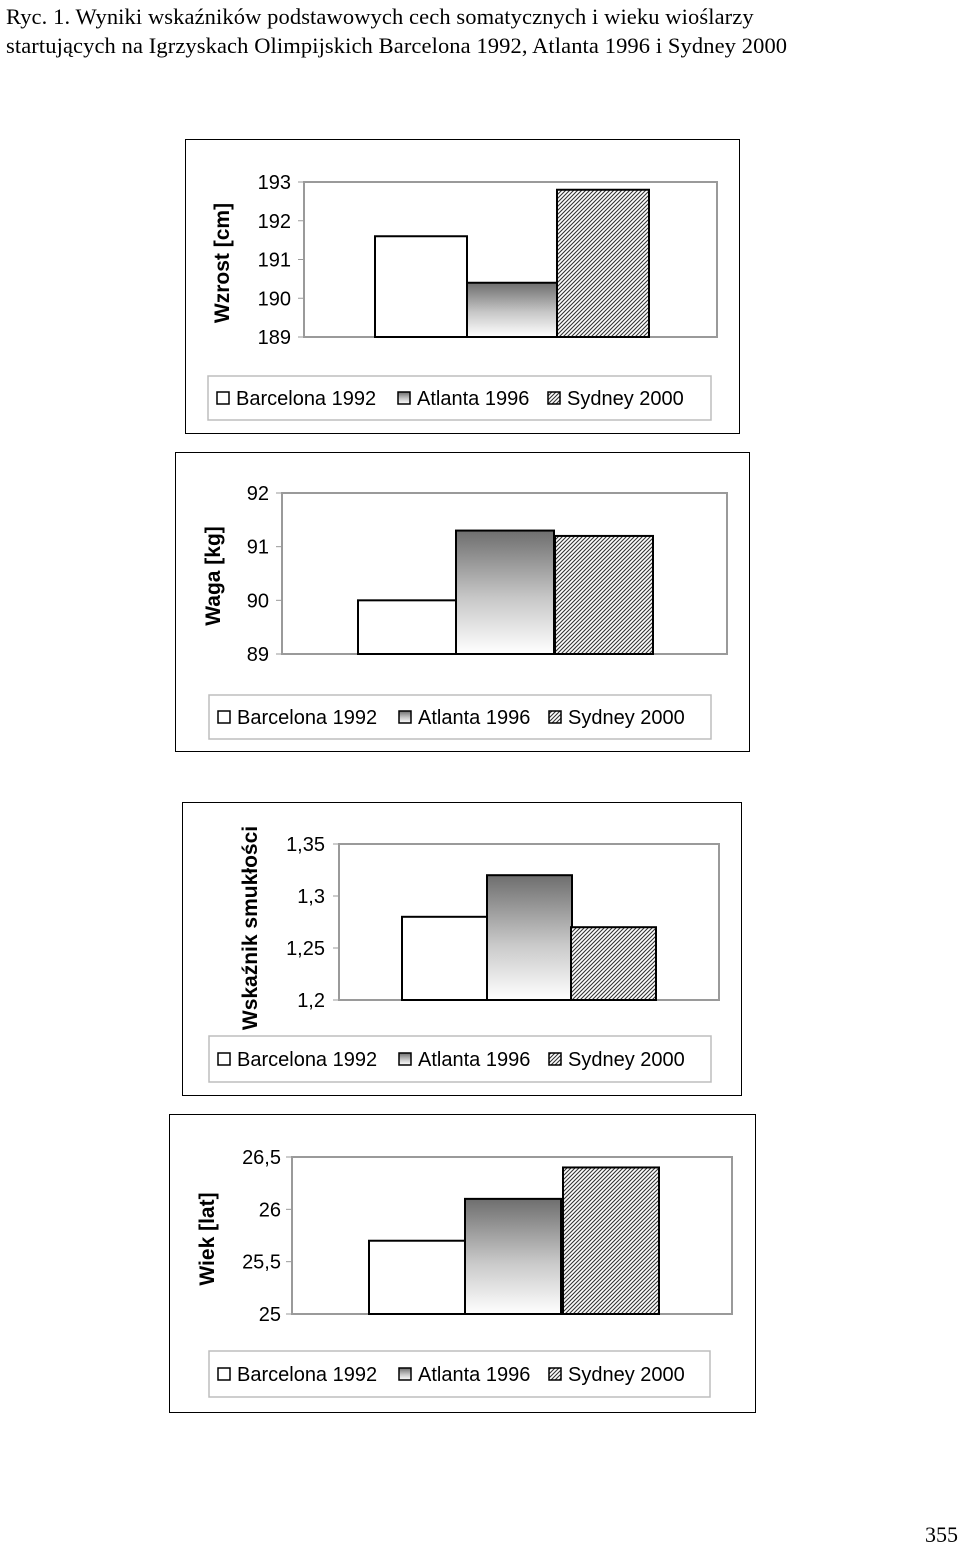  Describe the element at coordinates (258, 601) in the screenshot. I see `y-tick-label: 90` at that location.